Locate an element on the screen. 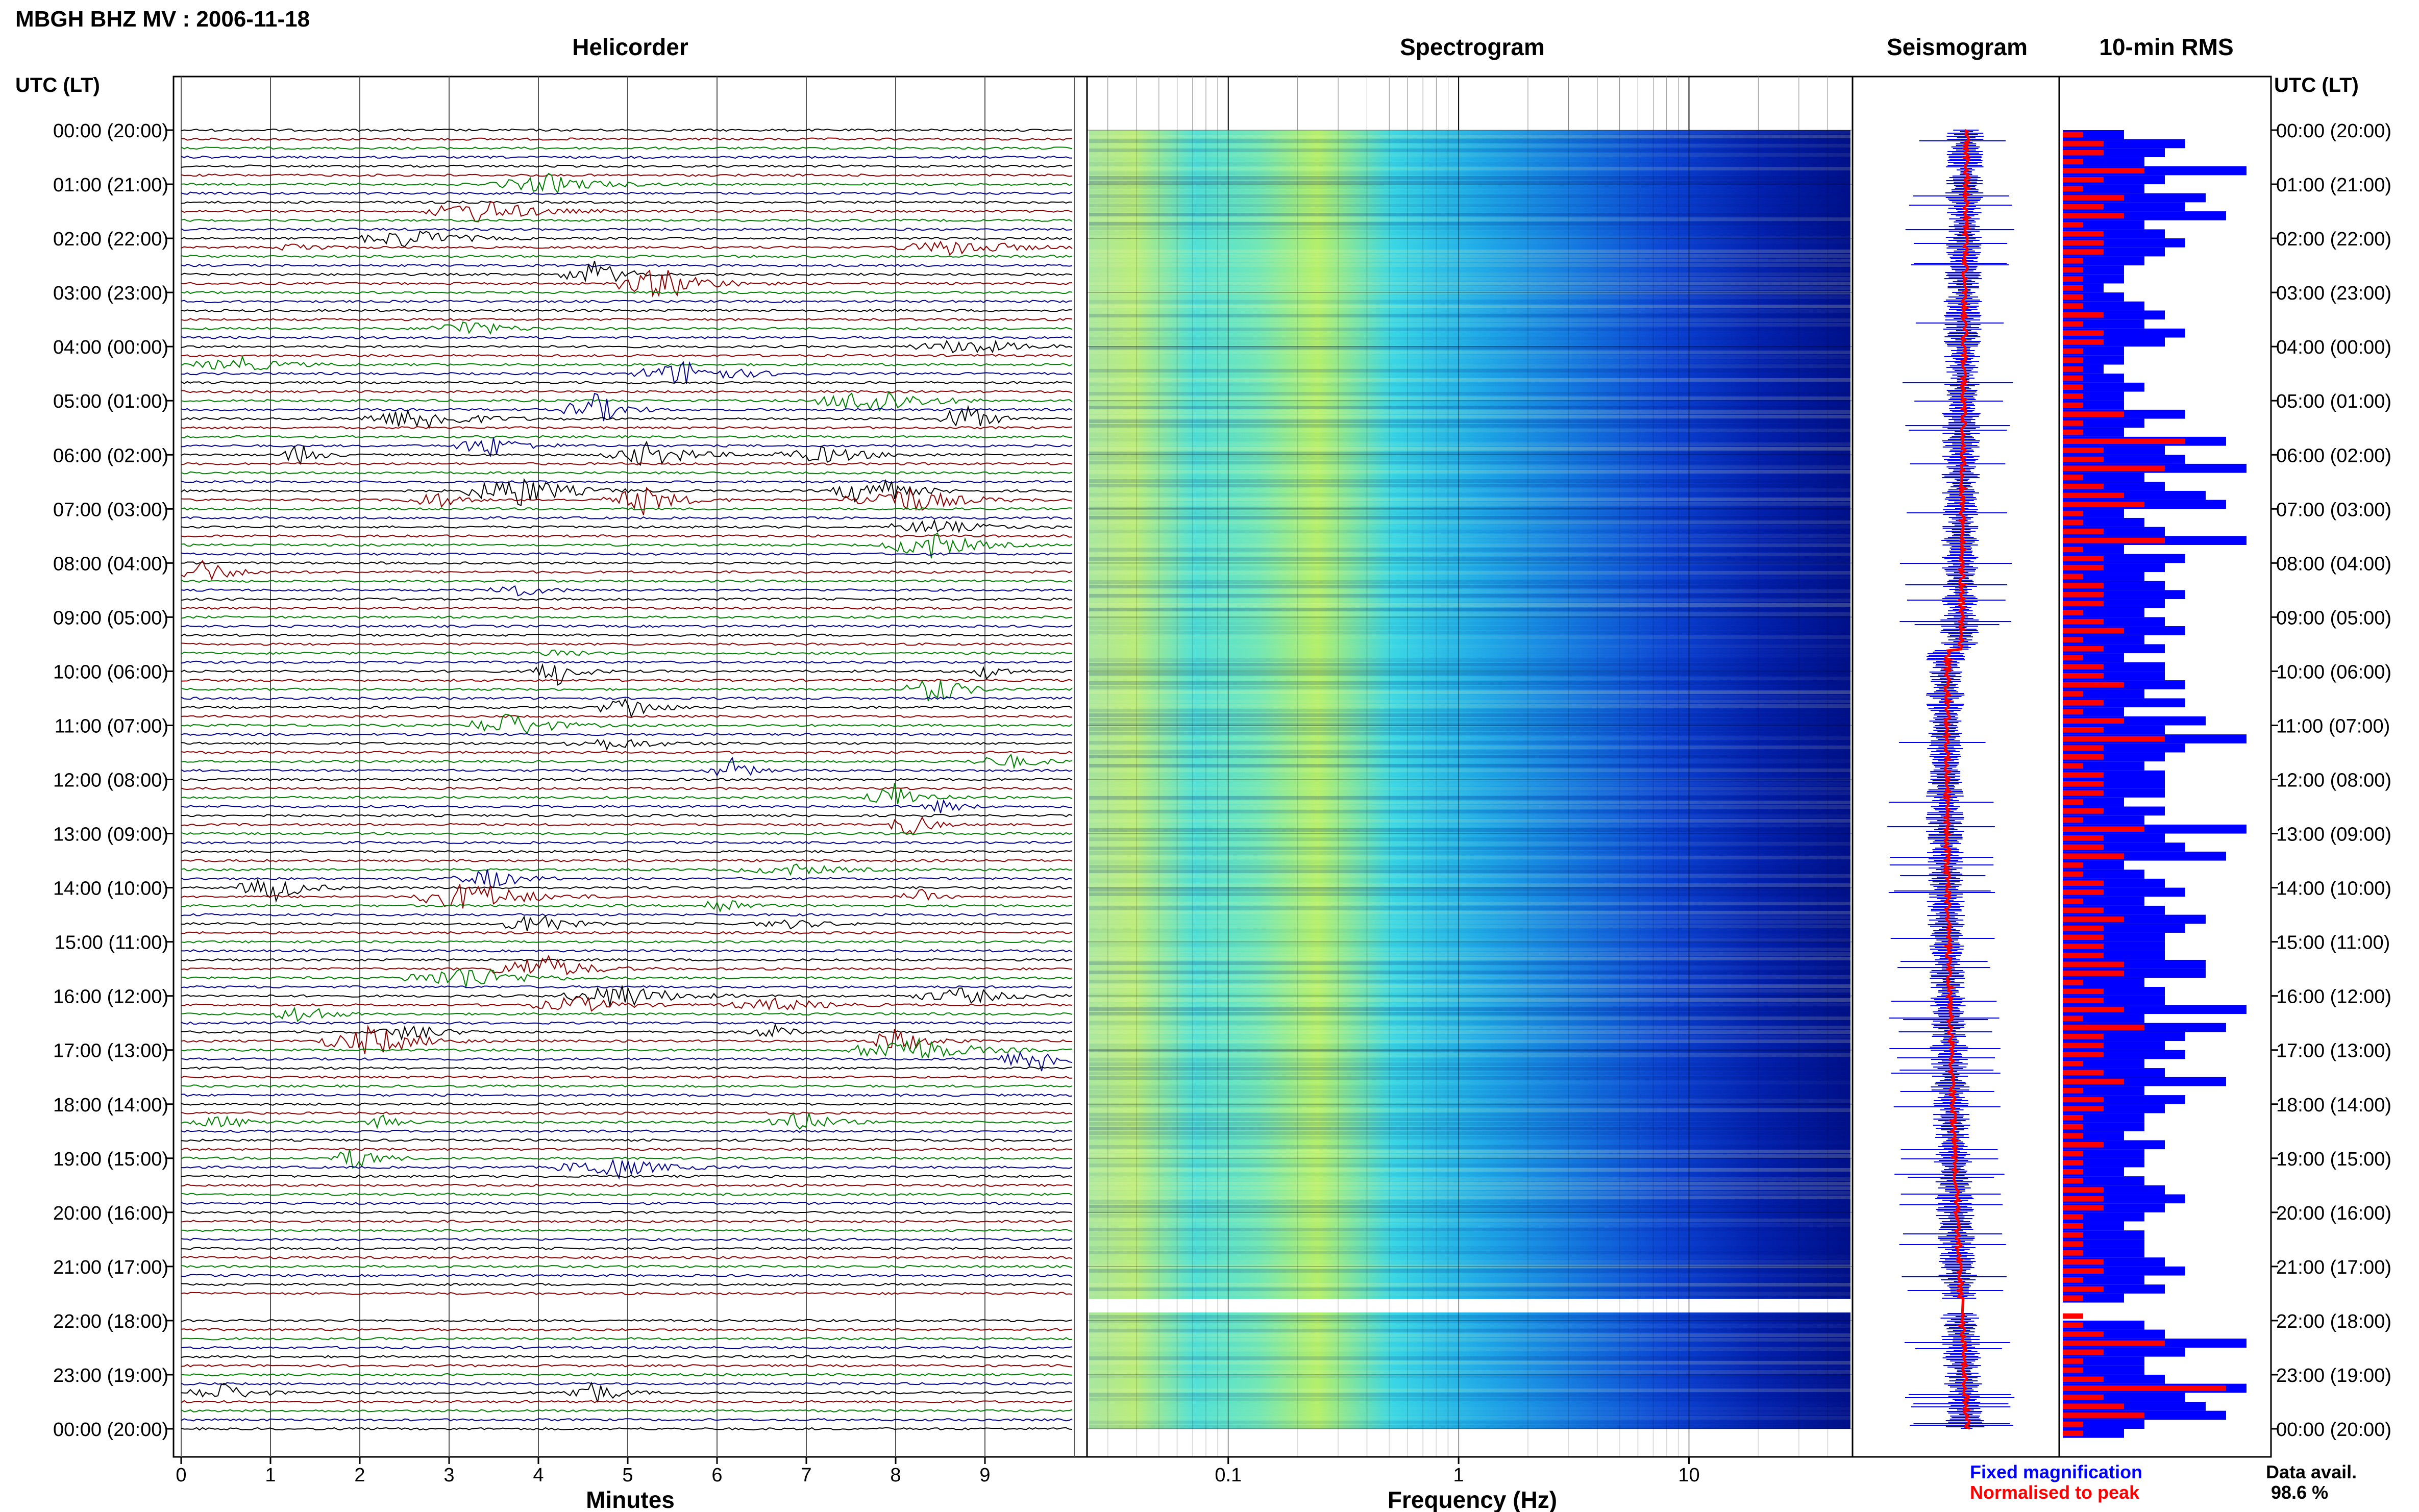 The height and width of the screenshot is (1512, 2419). time-label-left: 12:00 (08:00) is located at coordinates (110, 780).